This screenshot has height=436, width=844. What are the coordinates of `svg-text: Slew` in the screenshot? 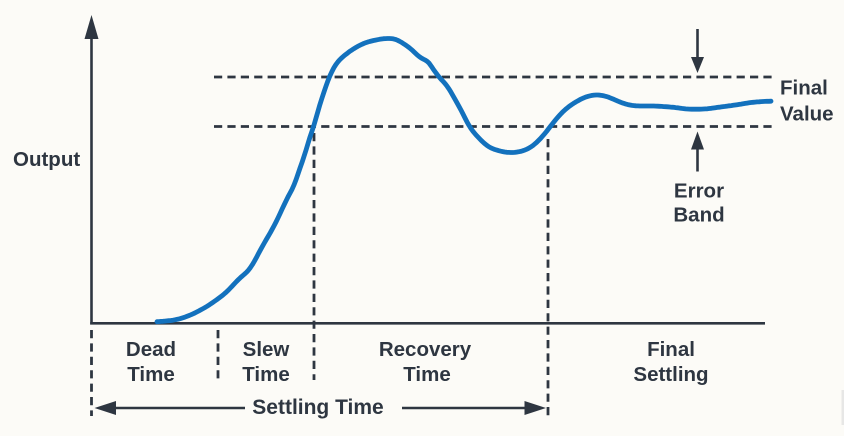 It's located at (266, 349).